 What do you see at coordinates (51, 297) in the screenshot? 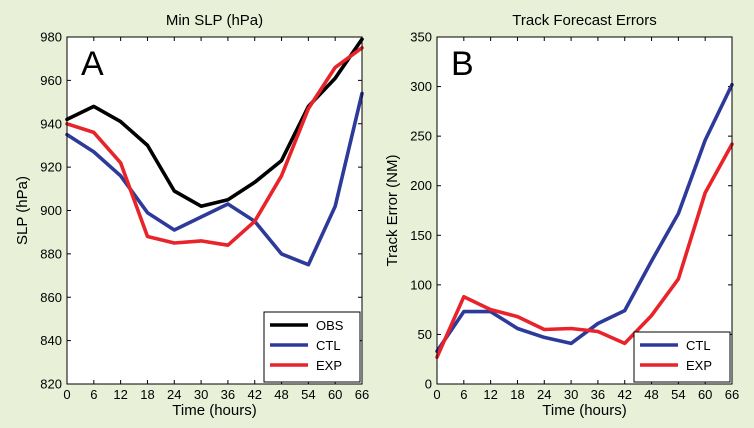
I see `y-tick-label: 860` at bounding box center [51, 297].